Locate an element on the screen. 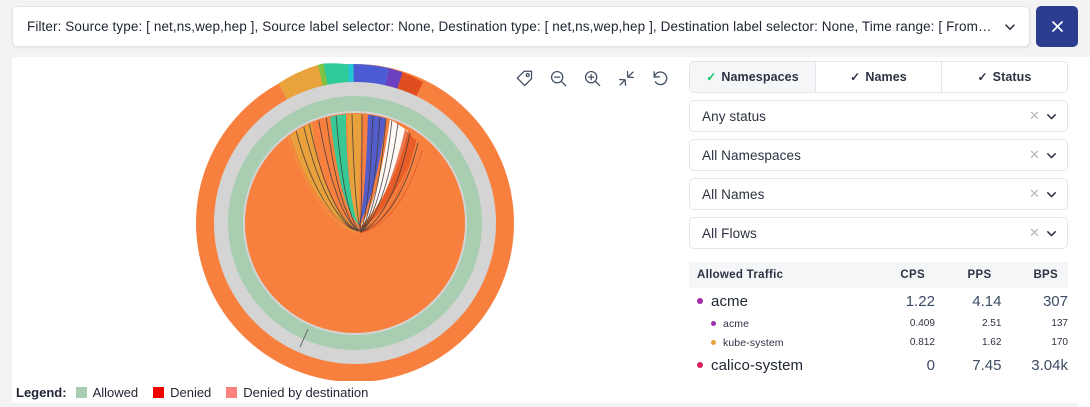 The width and height of the screenshot is (1090, 407). graph-toolbar is located at coordinates (592, 78).